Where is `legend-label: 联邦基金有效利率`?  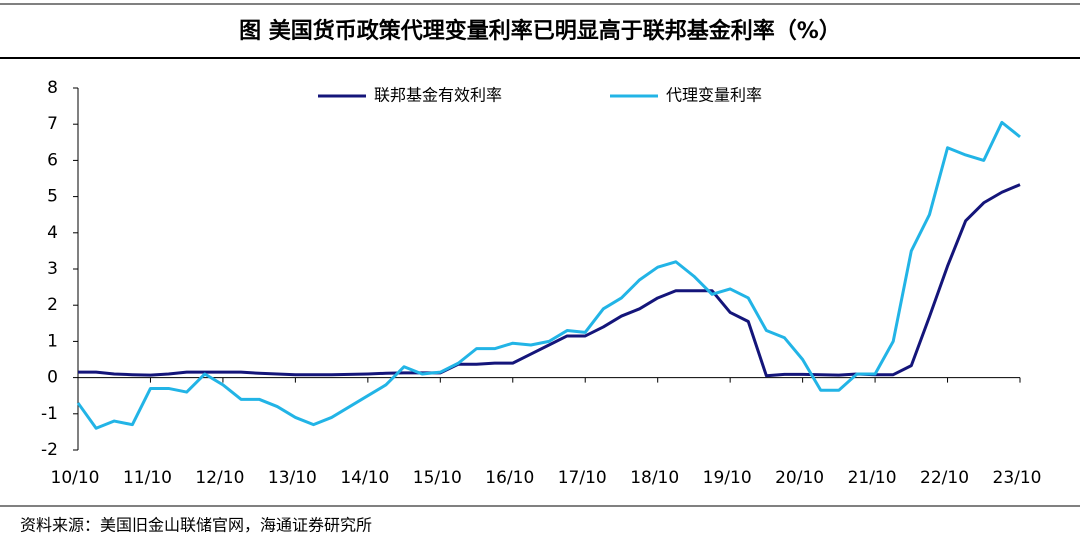
legend-label: 联邦基金有效利率 is located at coordinates (438, 95).